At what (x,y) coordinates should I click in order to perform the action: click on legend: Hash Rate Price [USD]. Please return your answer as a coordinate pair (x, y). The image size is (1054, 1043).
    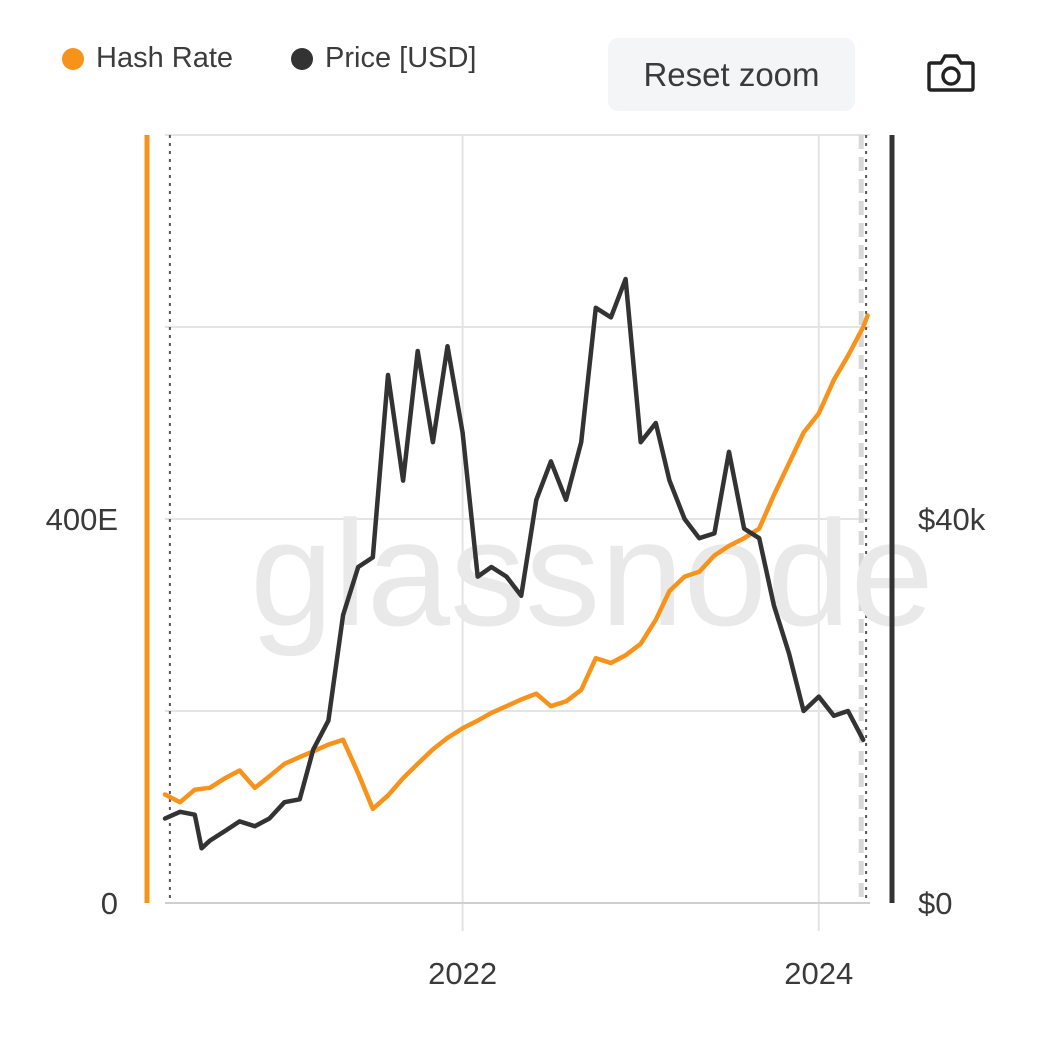
    Looking at the image, I should click on (298, 58).